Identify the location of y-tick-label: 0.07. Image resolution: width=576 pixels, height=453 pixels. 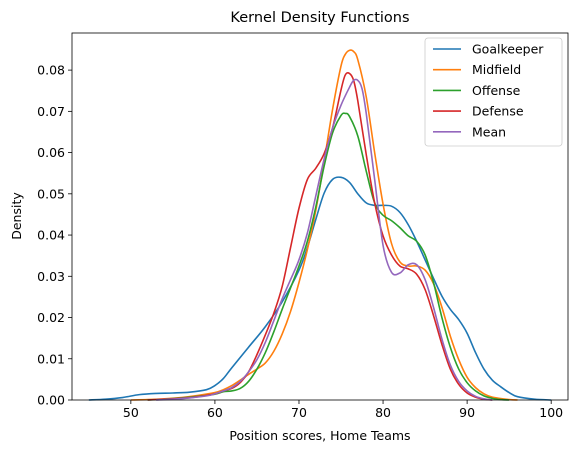
(51, 111).